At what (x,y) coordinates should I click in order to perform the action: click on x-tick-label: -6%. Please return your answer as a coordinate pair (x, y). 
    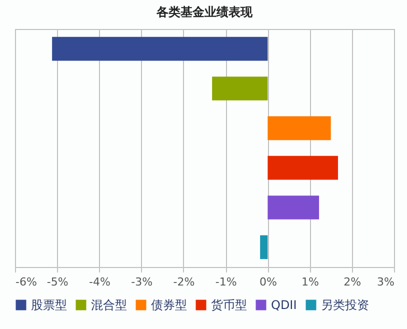
    Looking at the image, I should click on (26, 282).